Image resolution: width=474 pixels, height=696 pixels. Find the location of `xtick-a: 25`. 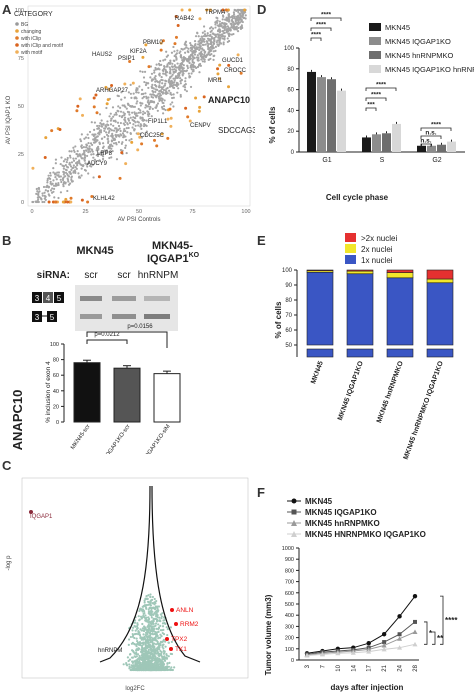

xtick-a: 25 is located at coordinates (85, 212).